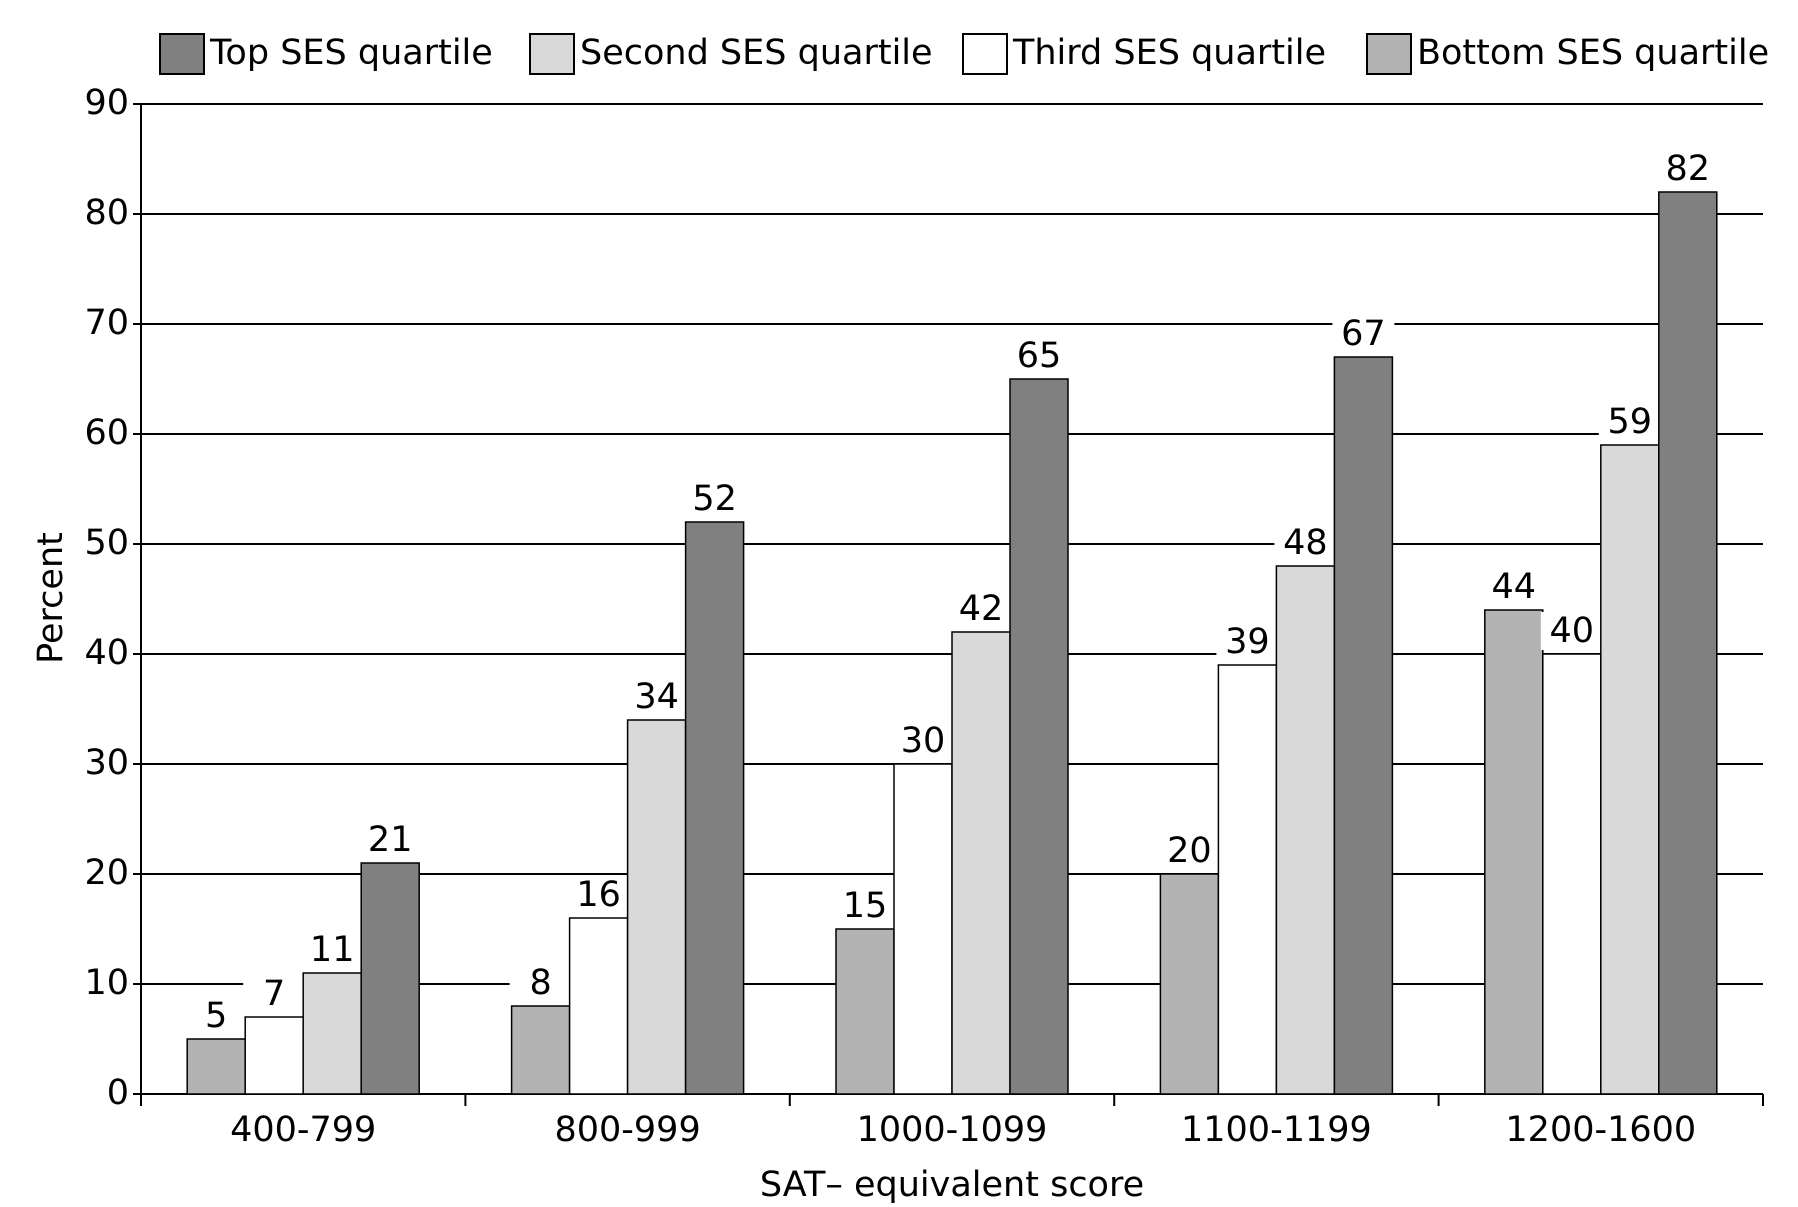 This screenshot has height=1207, width=1798. I want to click on y-tick-label: 60, so click(106, 433).